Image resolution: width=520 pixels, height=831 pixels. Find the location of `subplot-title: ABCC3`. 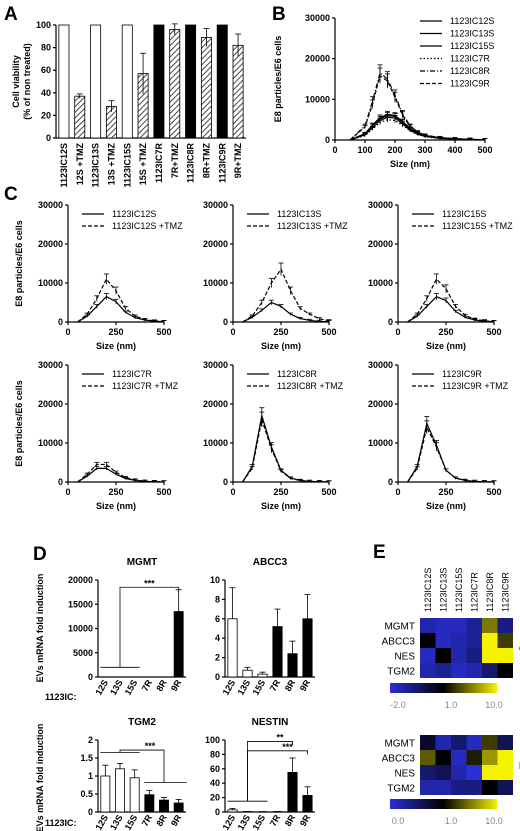

subplot-title: ABCC3 is located at coordinates (270, 562).